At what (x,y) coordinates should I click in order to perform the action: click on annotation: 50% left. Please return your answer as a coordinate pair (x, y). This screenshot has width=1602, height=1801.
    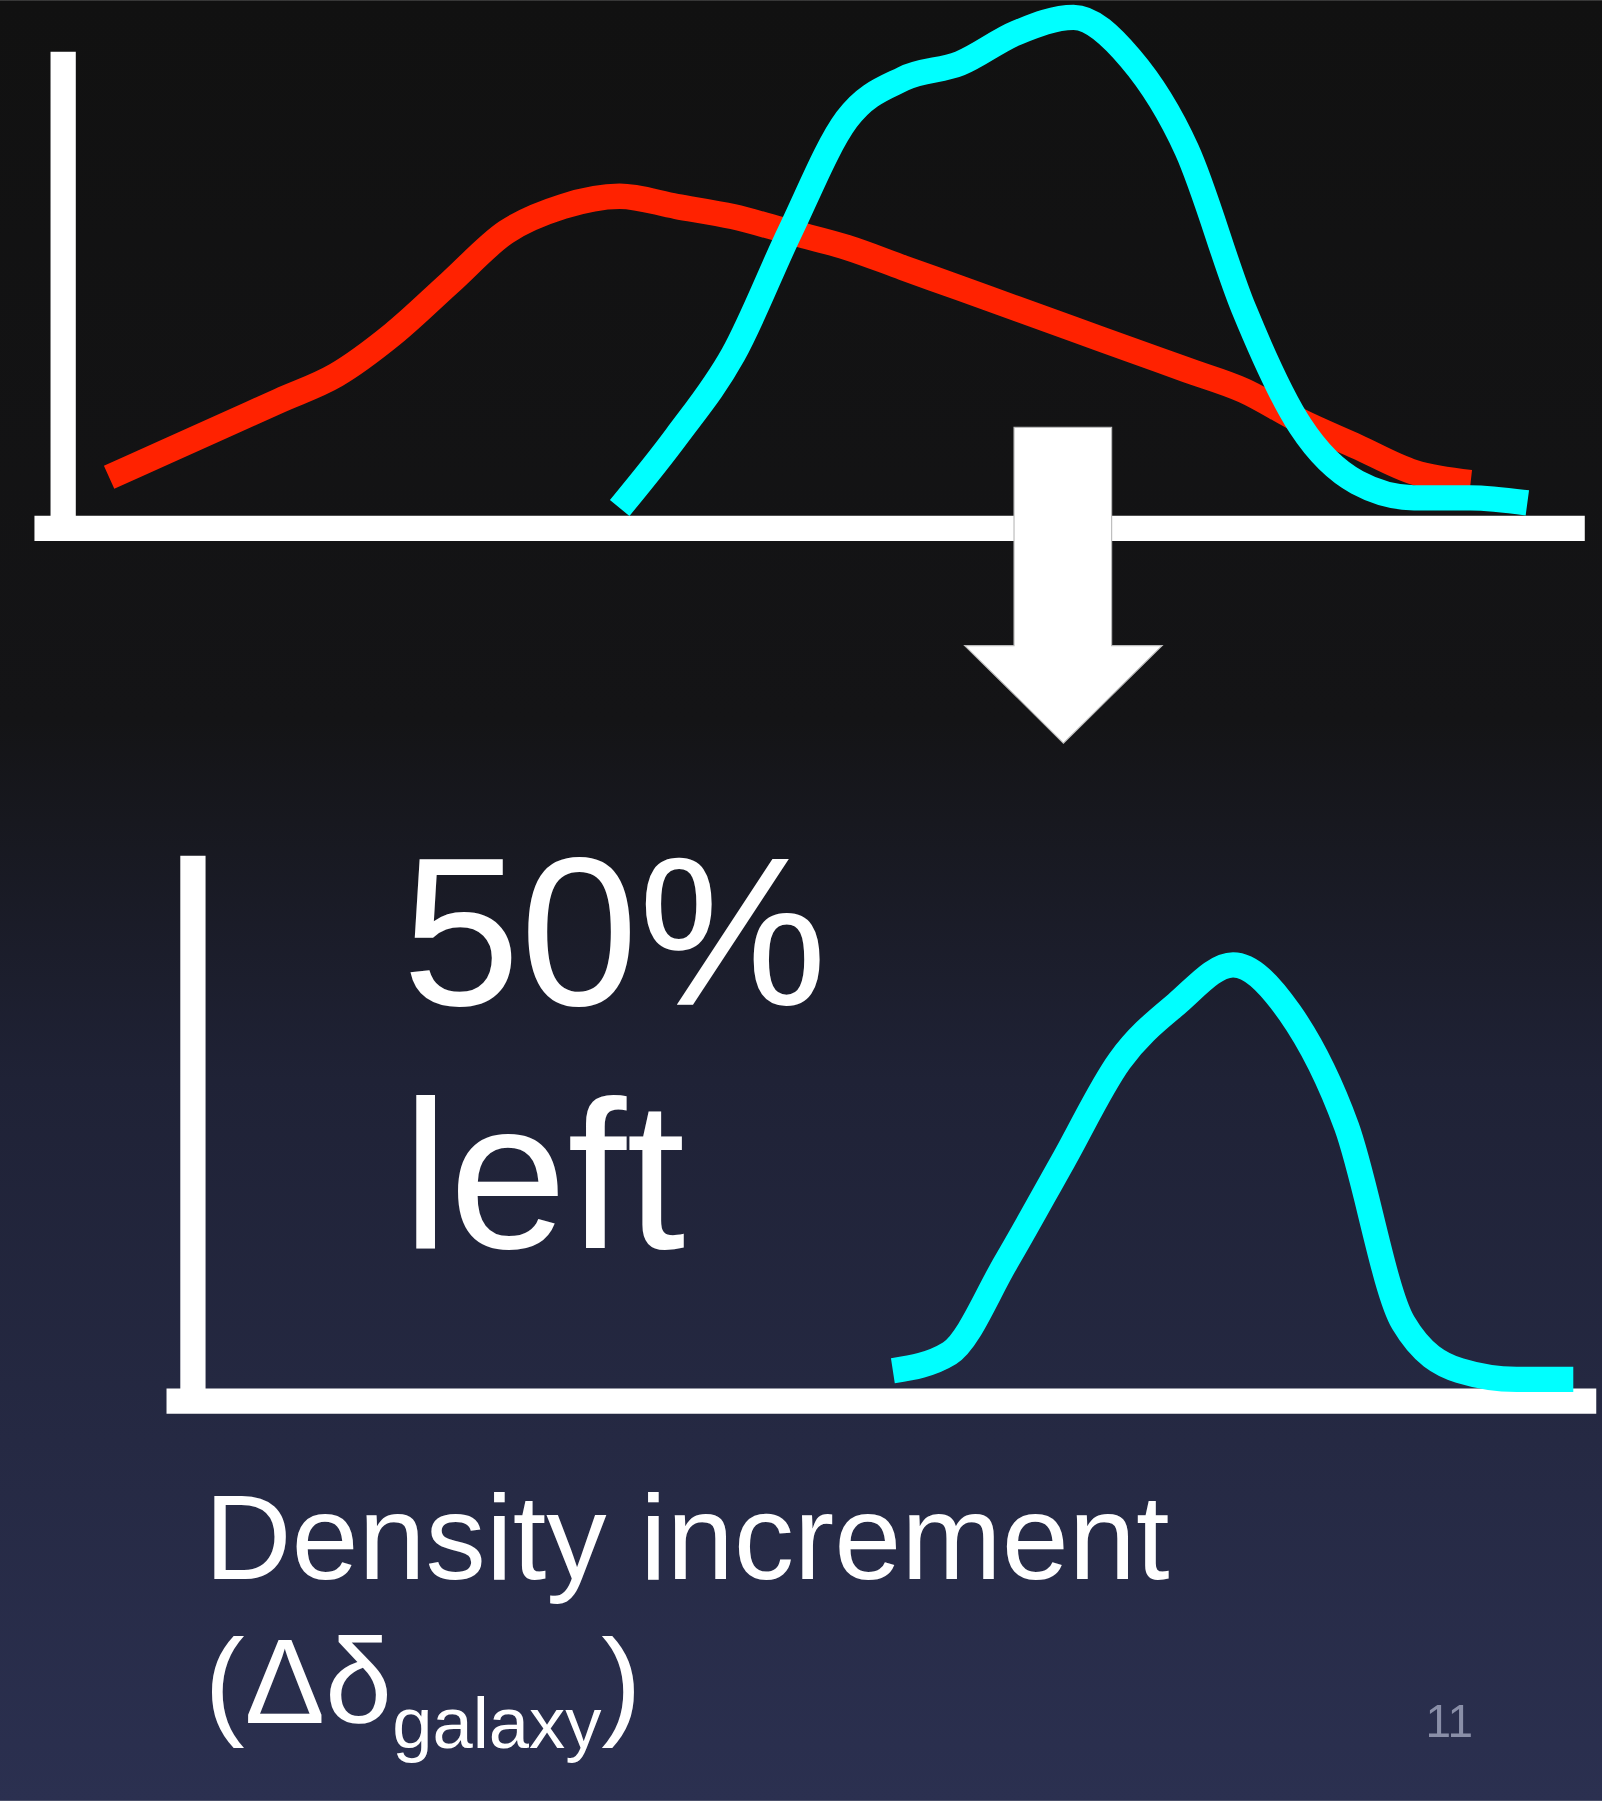
    Looking at the image, I should click on (614, 1053).